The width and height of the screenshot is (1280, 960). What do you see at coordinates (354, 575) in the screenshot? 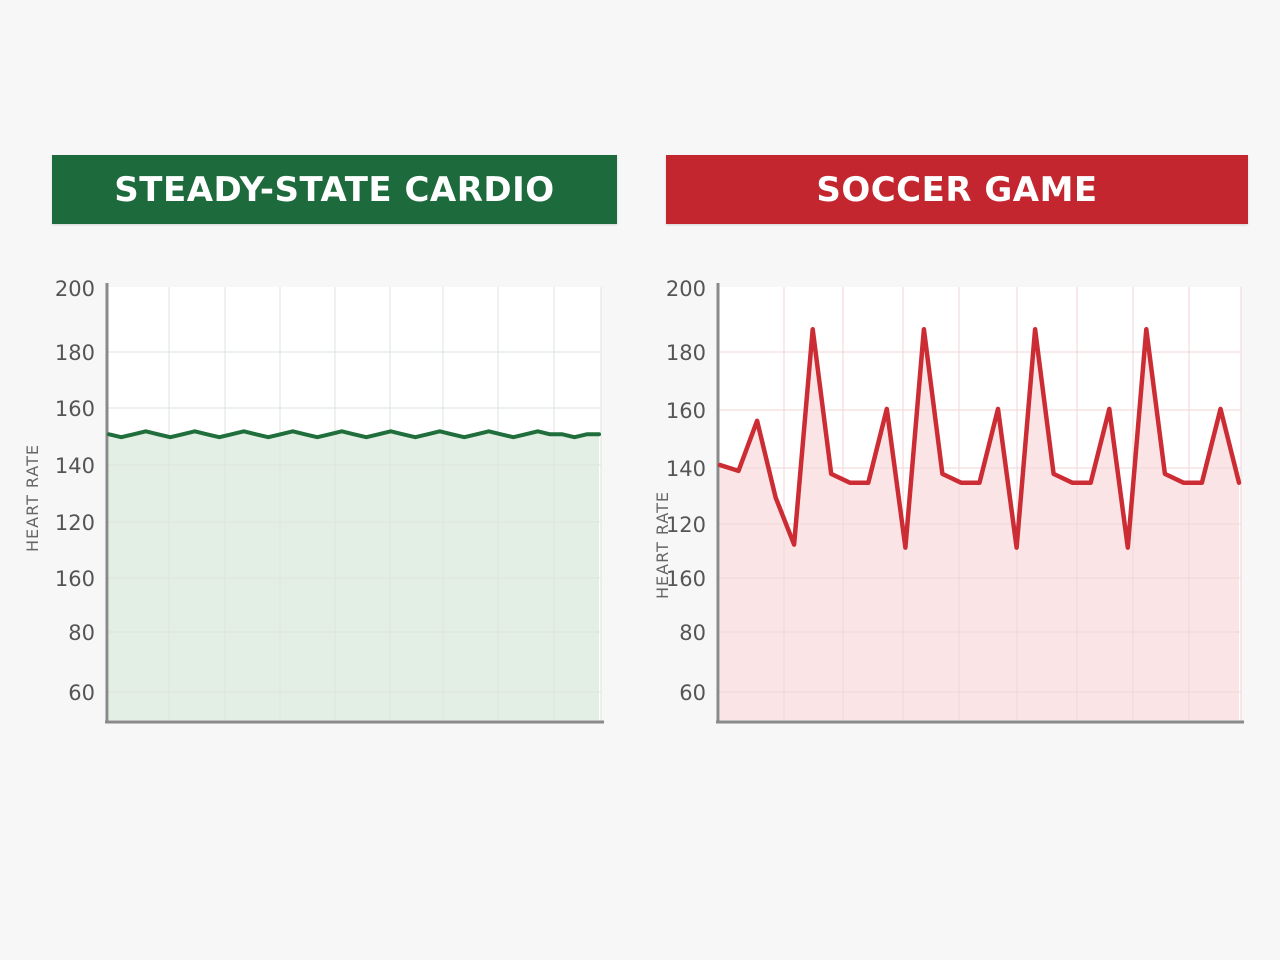
I see `area-fill` at bounding box center [354, 575].